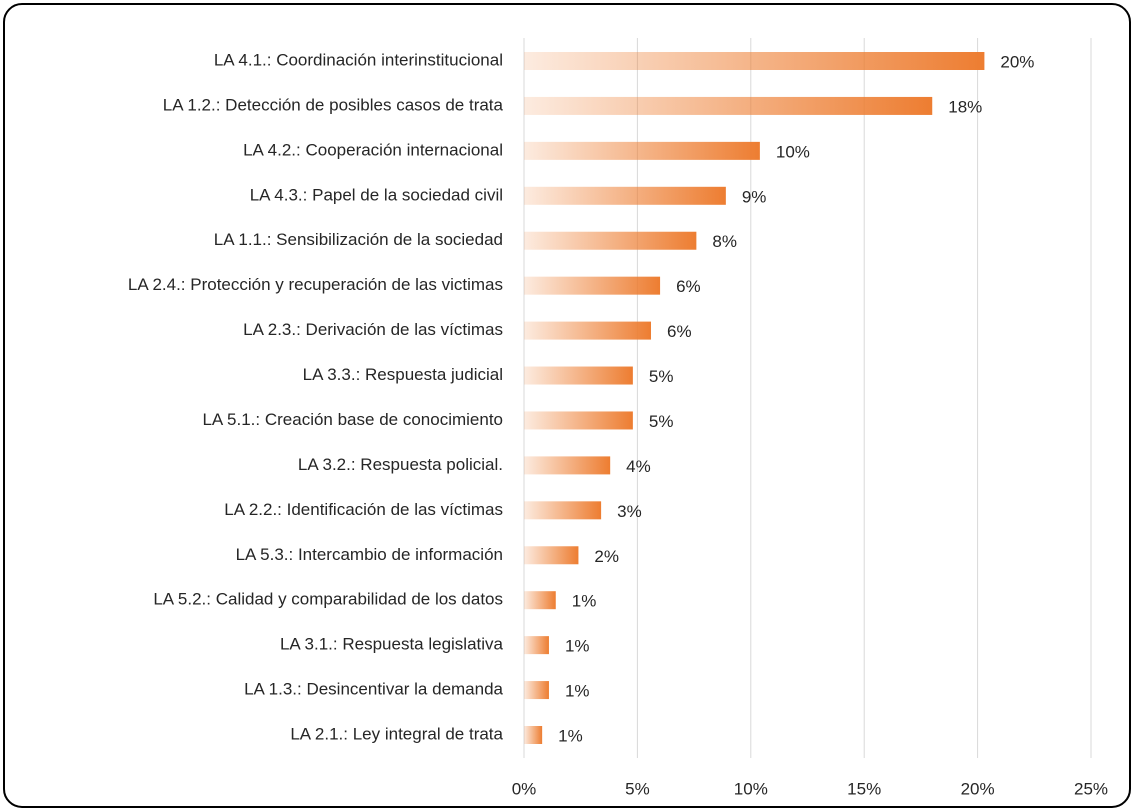 The width and height of the screenshot is (1134, 811). I want to click on data-label: 10%, so click(793, 151).